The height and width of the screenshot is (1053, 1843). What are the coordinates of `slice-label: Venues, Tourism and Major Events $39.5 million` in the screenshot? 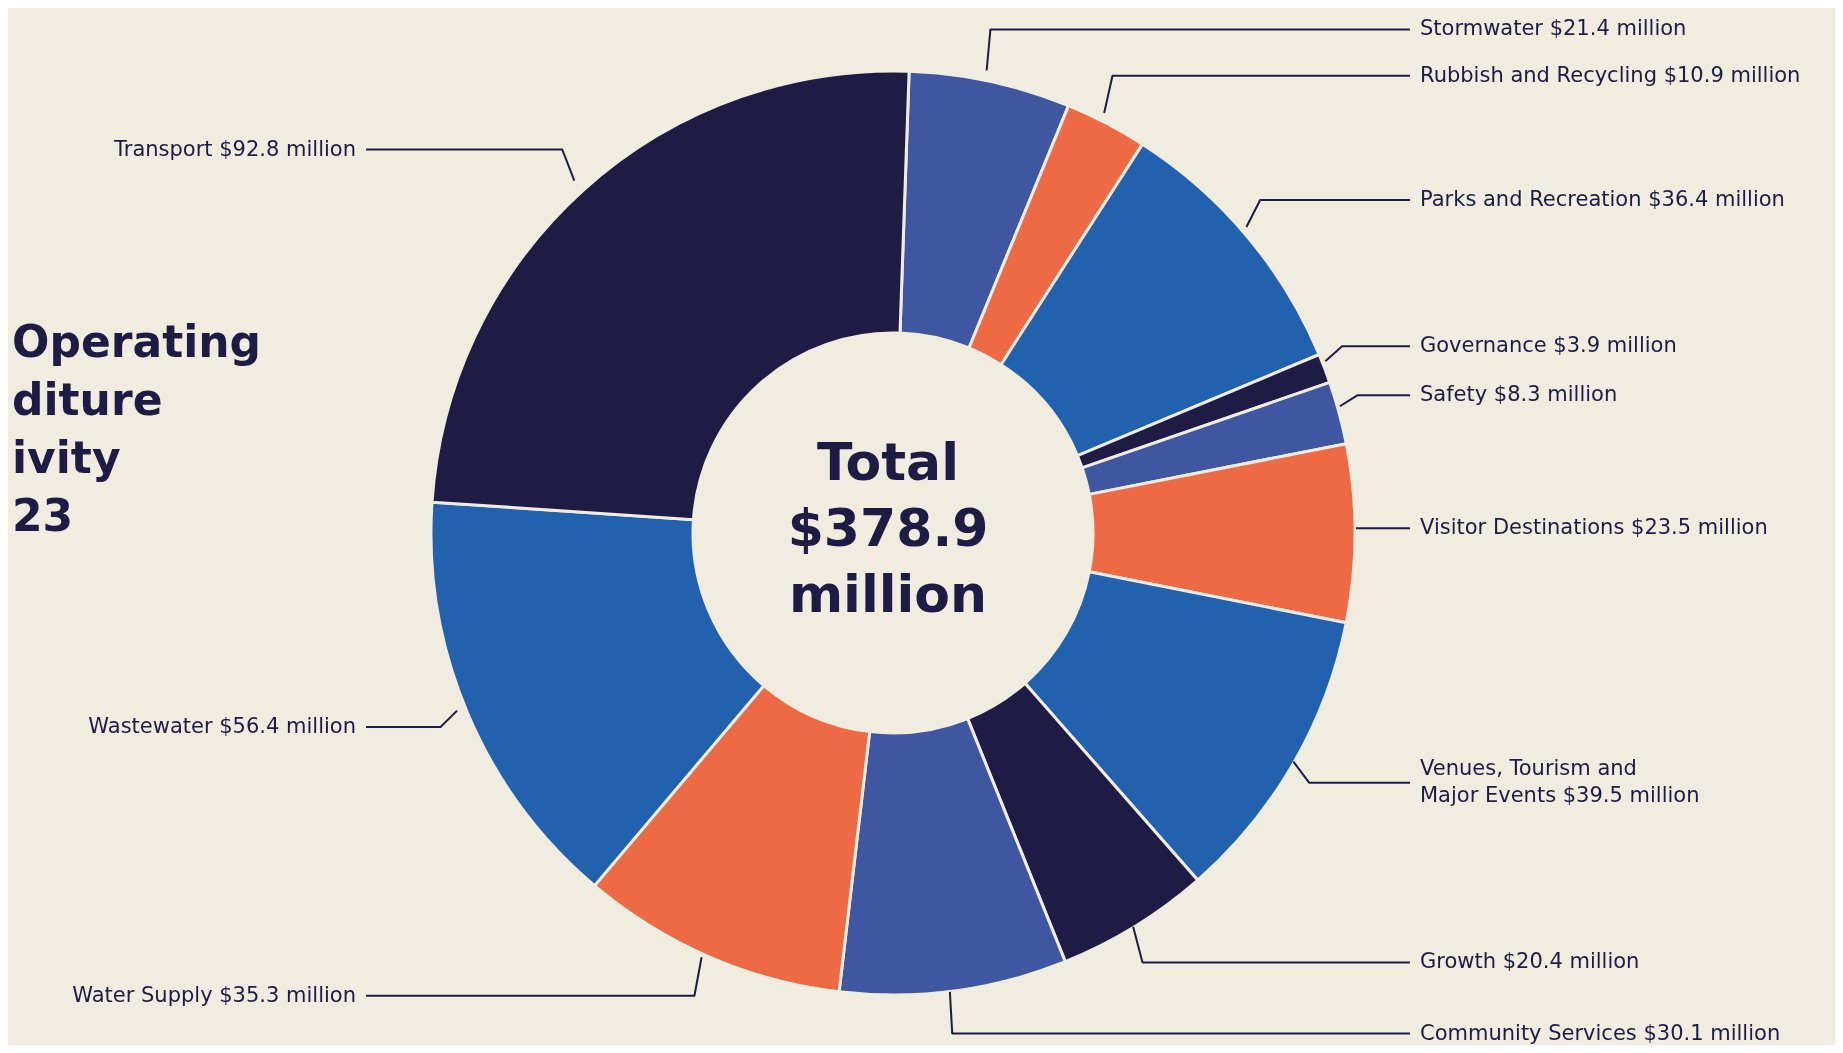 It's located at (1560, 782).